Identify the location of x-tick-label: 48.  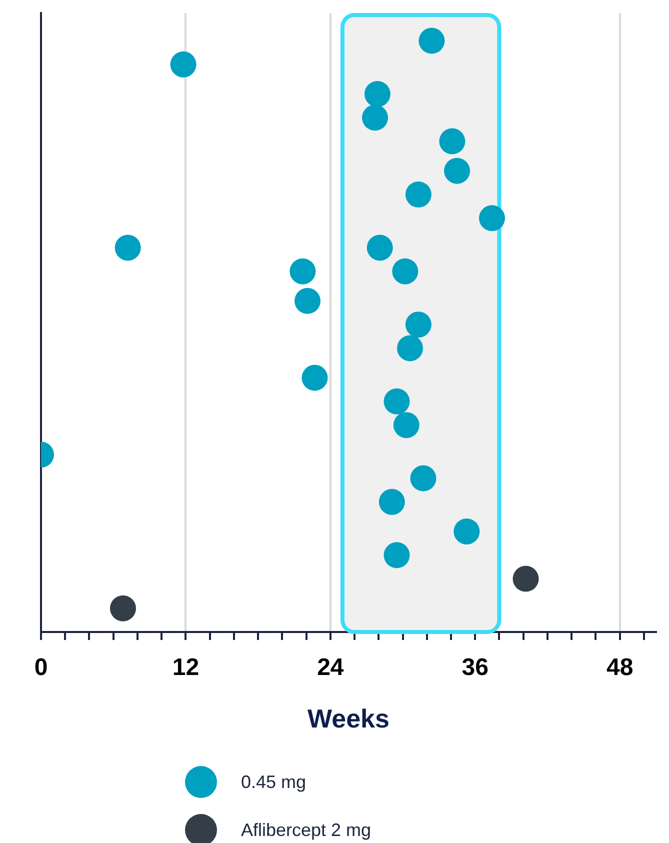
(620, 668).